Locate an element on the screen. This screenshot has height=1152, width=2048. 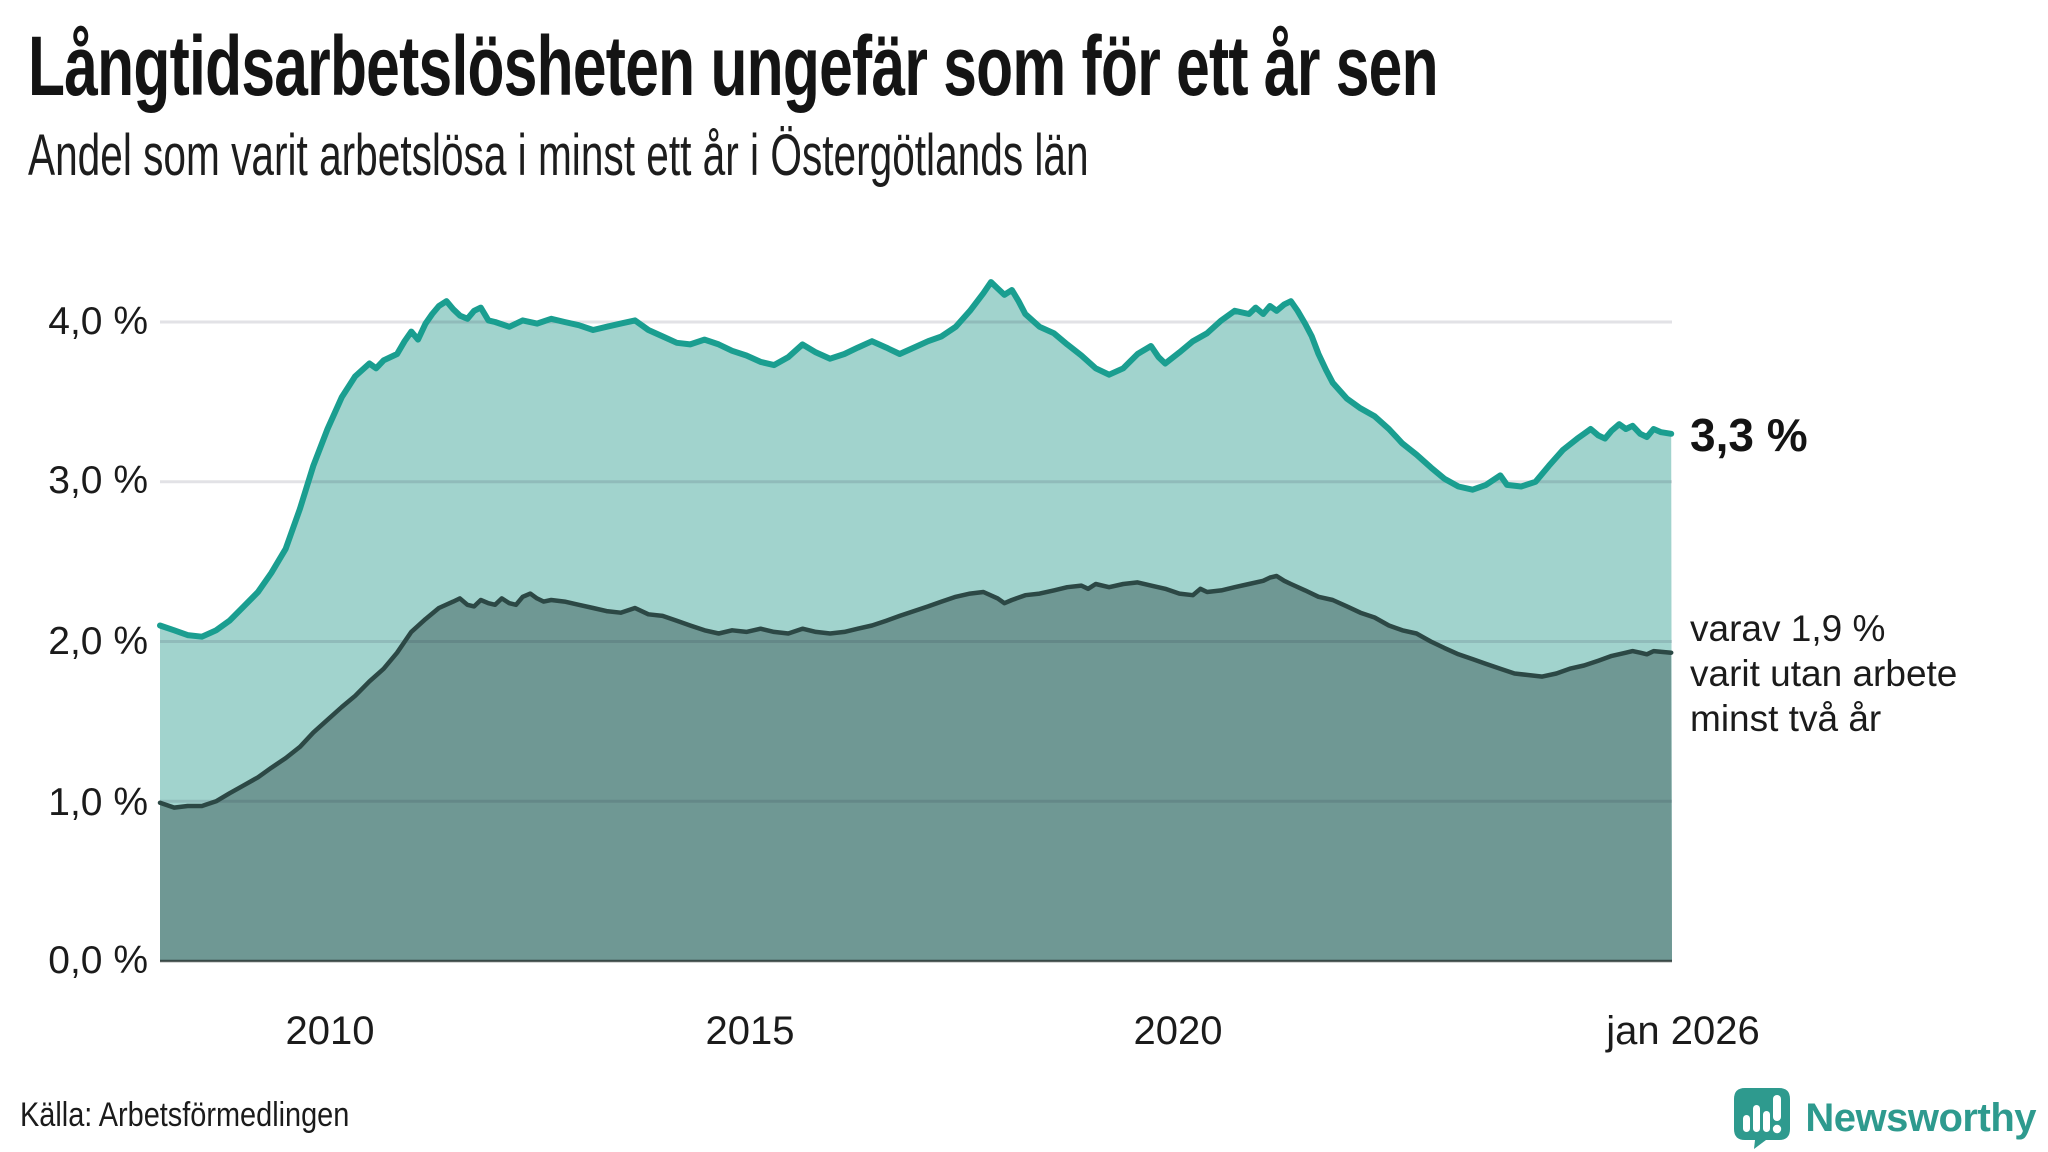
x-tick-2020: 2020 is located at coordinates (1178, 1031).